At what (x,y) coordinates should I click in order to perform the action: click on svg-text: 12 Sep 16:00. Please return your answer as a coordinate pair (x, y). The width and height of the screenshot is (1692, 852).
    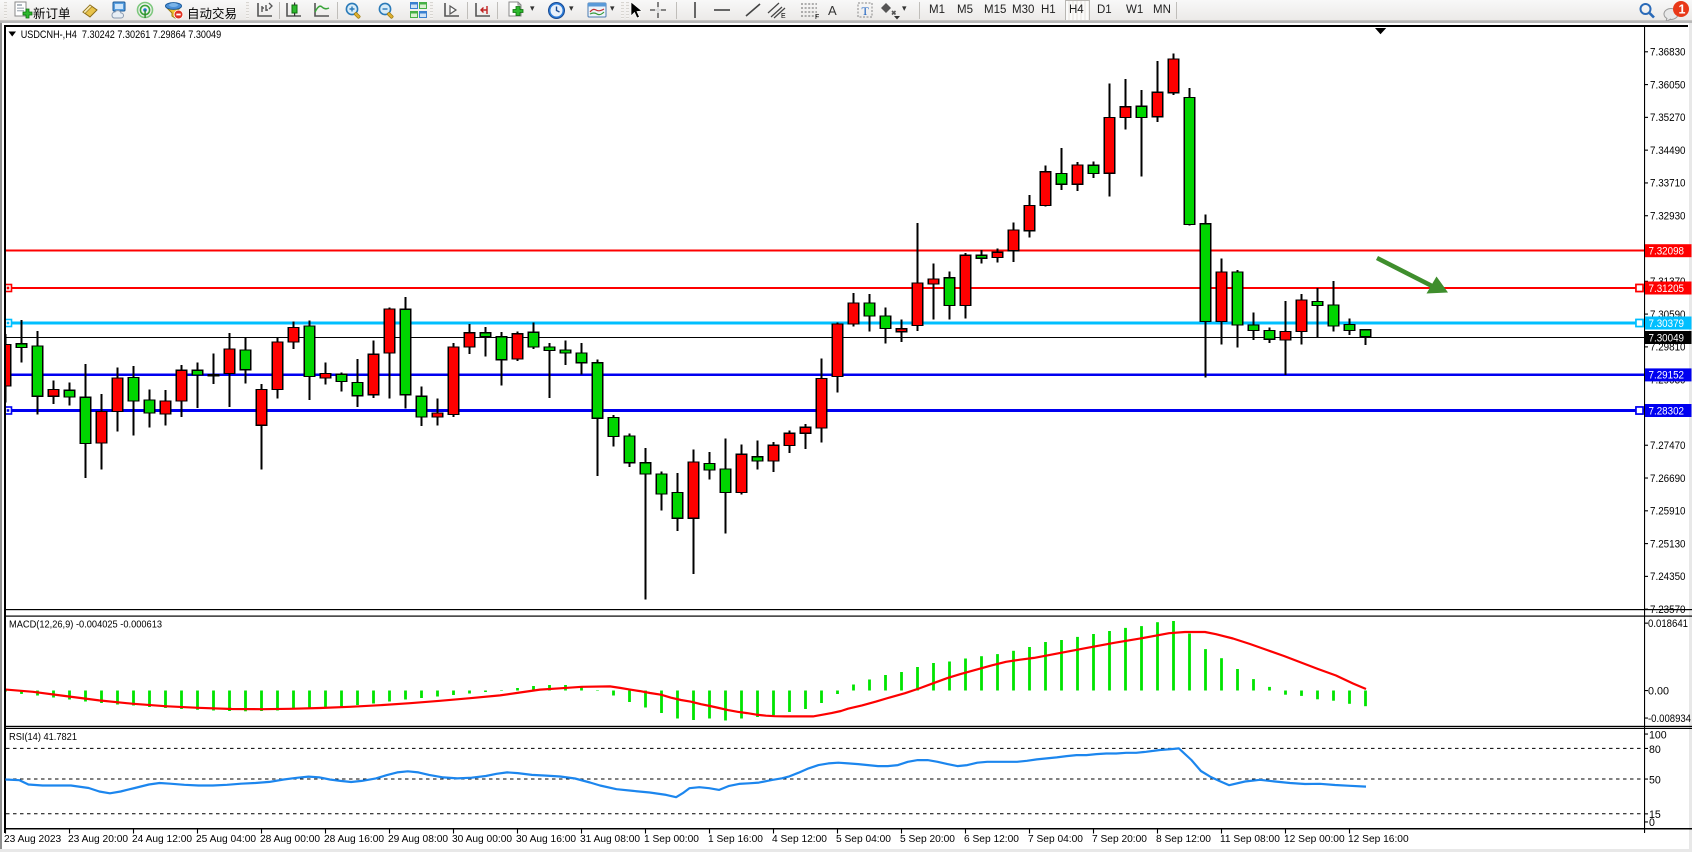
    Looking at the image, I should click on (1378, 839).